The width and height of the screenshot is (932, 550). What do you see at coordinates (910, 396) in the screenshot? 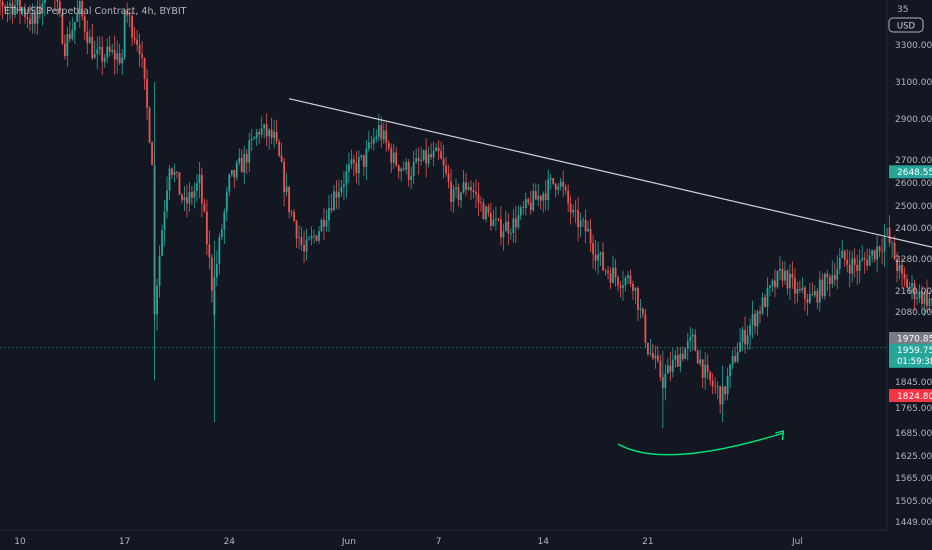
I see `stop-loss-badge-bg` at bounding box center [910, 396].